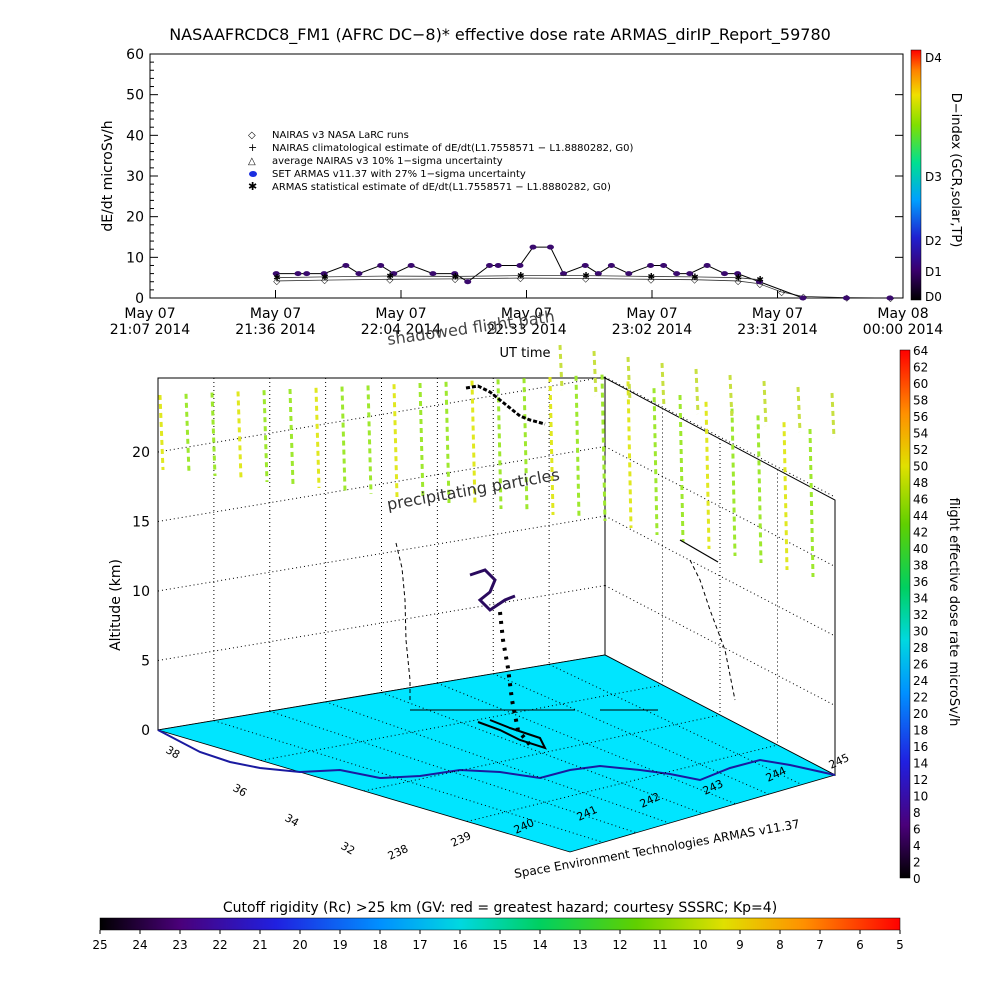 The height and width of the screenshot is (1000, 1000). Describe the element at coordinates (920, 648) in the screenshot. I see `dose-tick-label: 28` at that location.